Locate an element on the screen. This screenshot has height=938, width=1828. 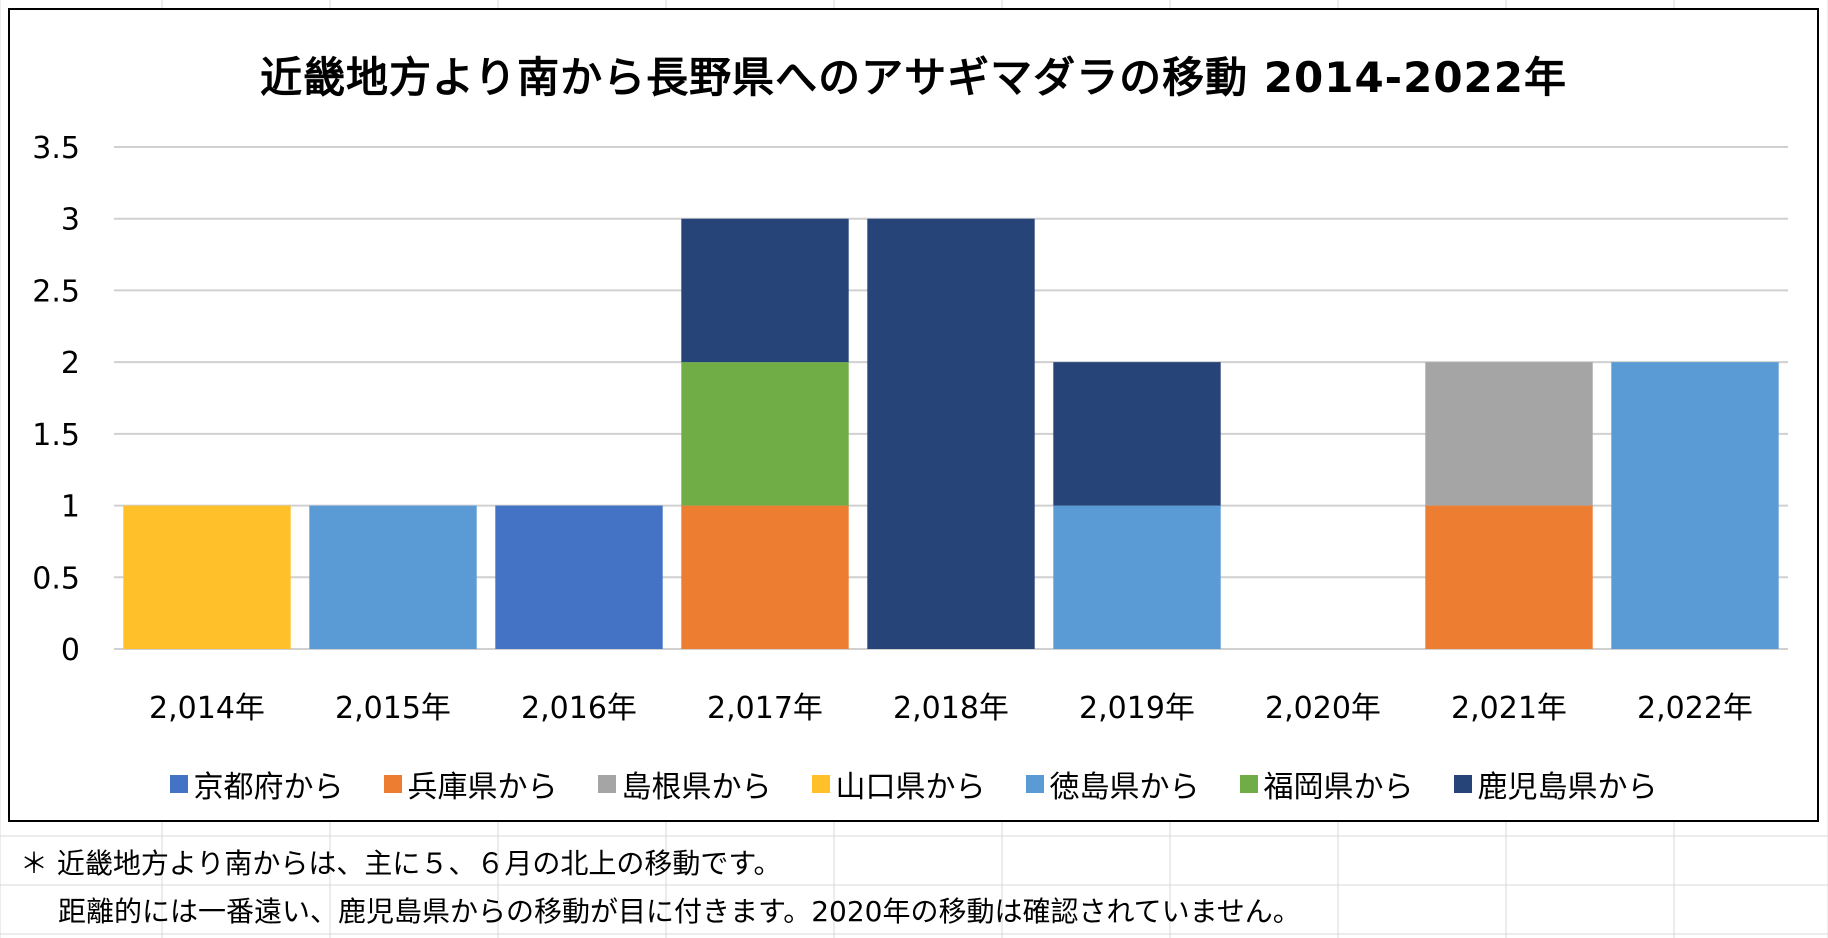
y-axis: 0 0.5 1 1.5 2 2.5 3 3.5 is located at coordinates (56, 399).